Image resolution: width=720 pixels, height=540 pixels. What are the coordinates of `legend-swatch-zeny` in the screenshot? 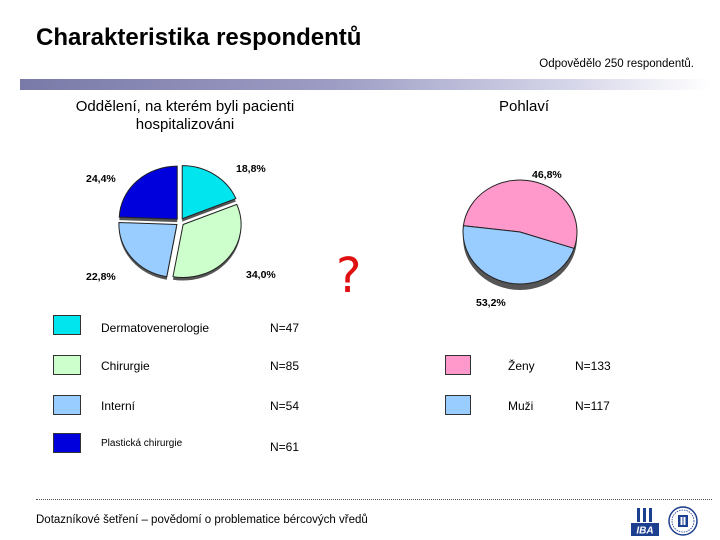 It's located at (458, 365).